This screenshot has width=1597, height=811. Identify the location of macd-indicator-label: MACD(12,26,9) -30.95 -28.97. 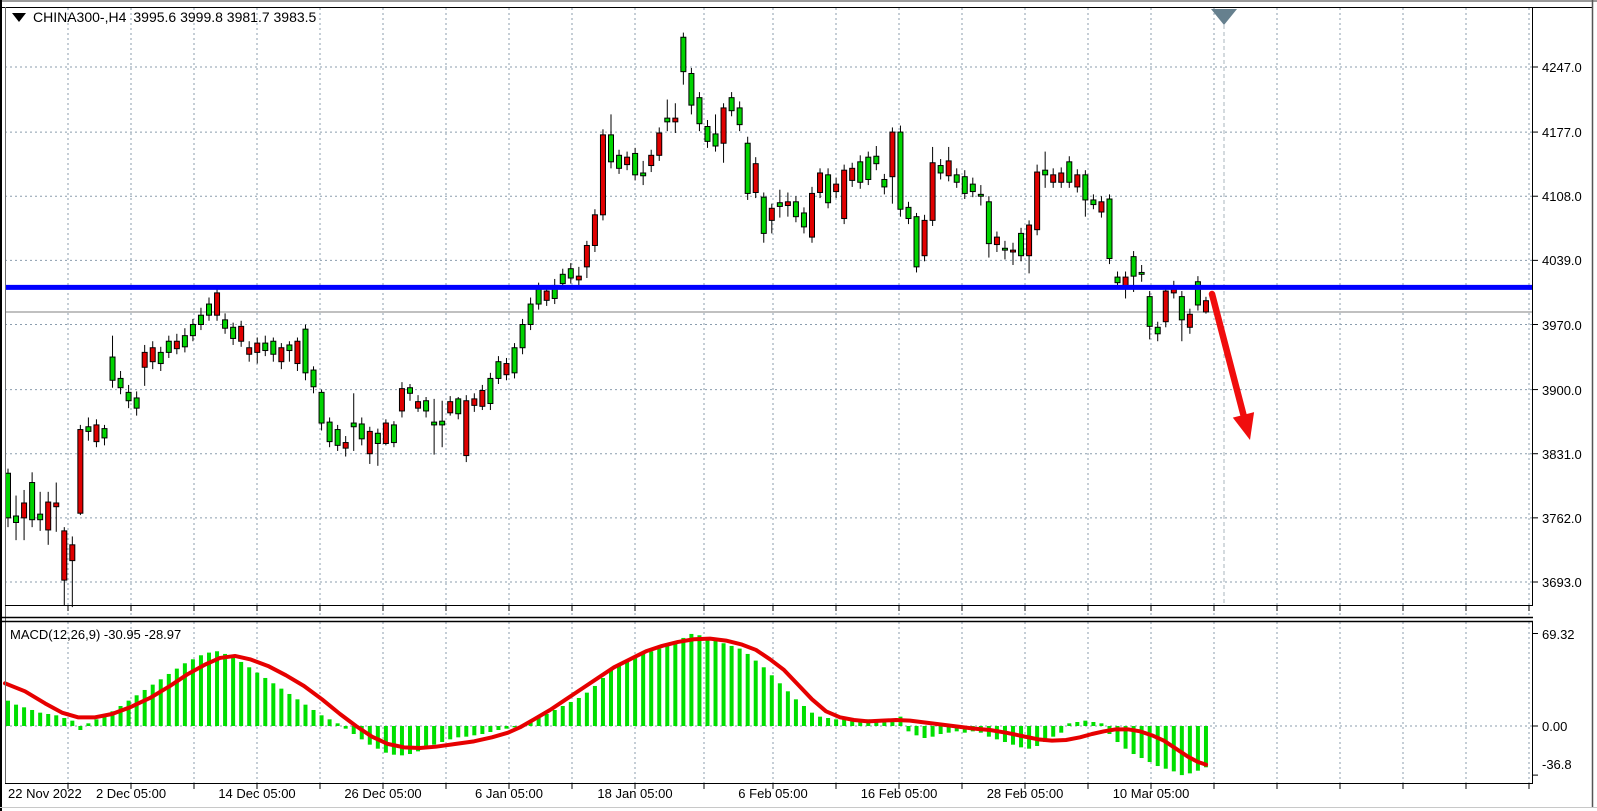
(96, 634).